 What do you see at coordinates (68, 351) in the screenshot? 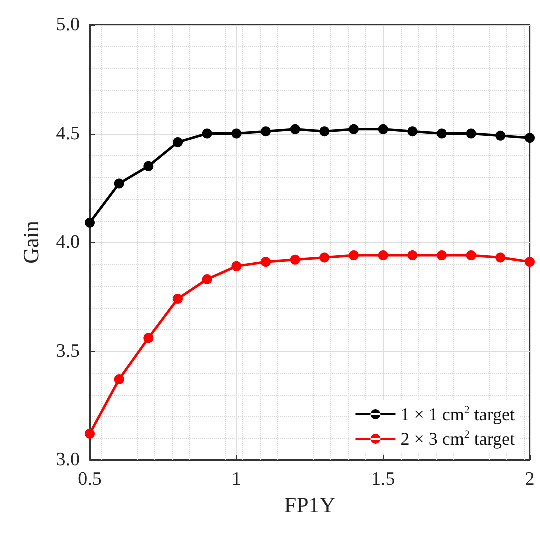
I see `y-tick-label: 3.5` at bounding box center [68, 351].